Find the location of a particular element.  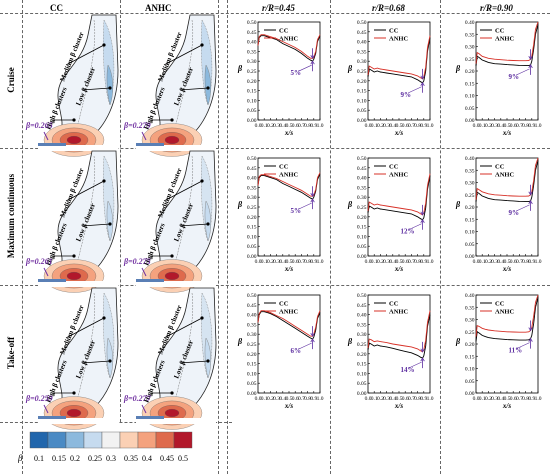

legend-label: ANHC is located at coordinates (398, 175).